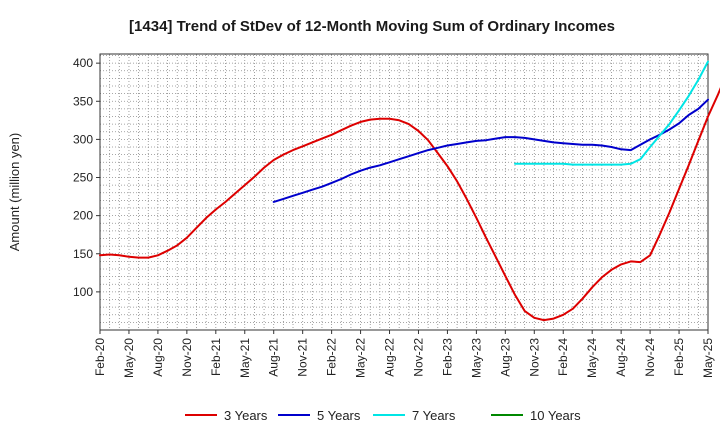 This screenshot has width=720, height=440. What do you see at coordinates (83, 139) in the screenshot?
I see `y-tick-label: 300` at bounding box center [83, 139].